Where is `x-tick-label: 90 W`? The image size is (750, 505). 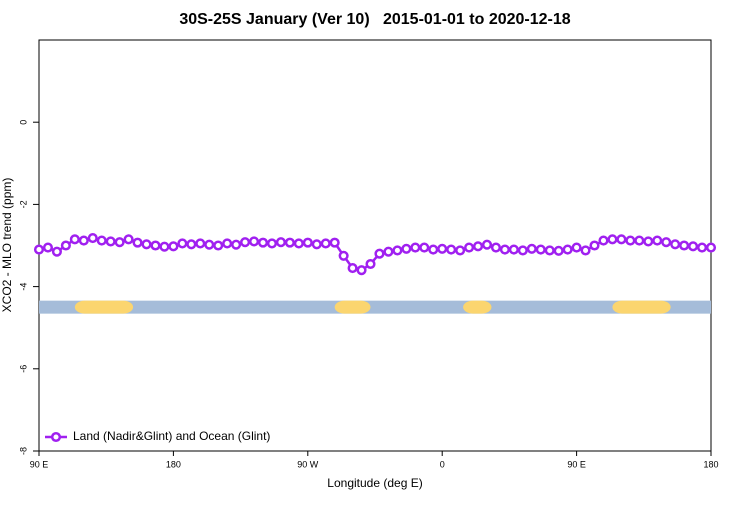 x-tick-label: 90 W is located at coordinates (308, 464).